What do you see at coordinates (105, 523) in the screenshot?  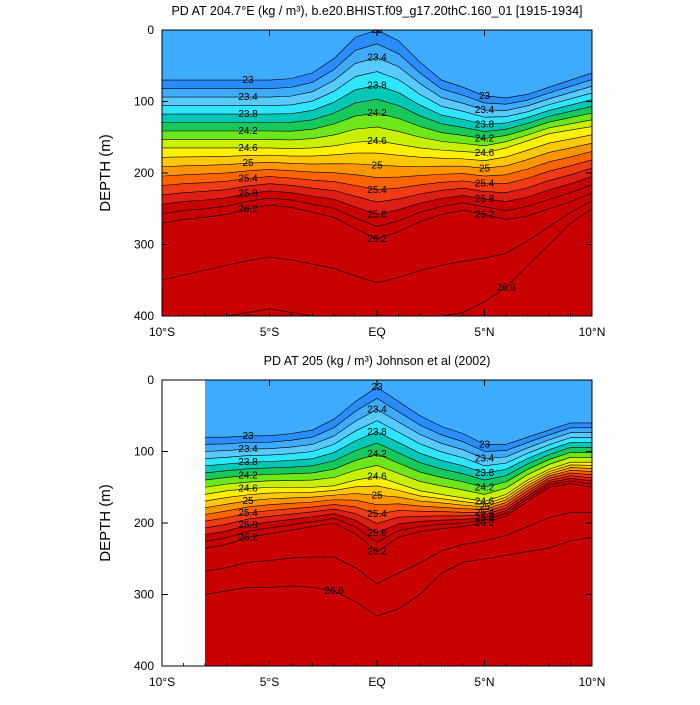 I see `bottom-panel-y-axis-label: DEPTH (m)` at bounding box center [105, 523].